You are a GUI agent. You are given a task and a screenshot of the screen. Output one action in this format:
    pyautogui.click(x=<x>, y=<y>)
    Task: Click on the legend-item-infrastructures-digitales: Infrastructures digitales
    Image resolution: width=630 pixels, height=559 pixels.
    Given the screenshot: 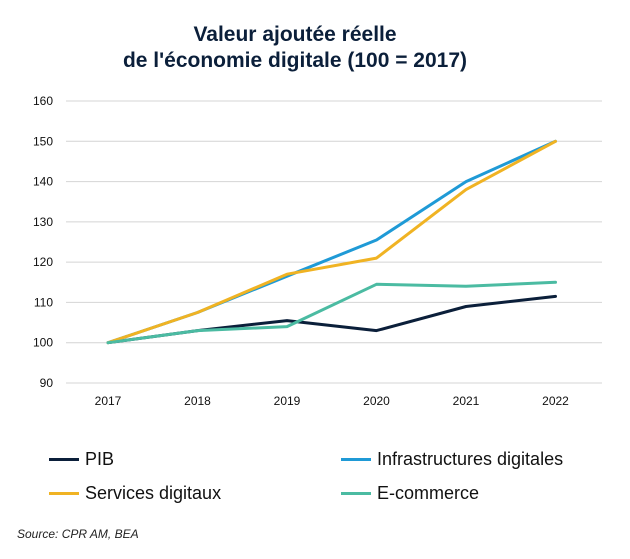 What is the action you would take?
    pyautogui.click(x=452, y=459)
    